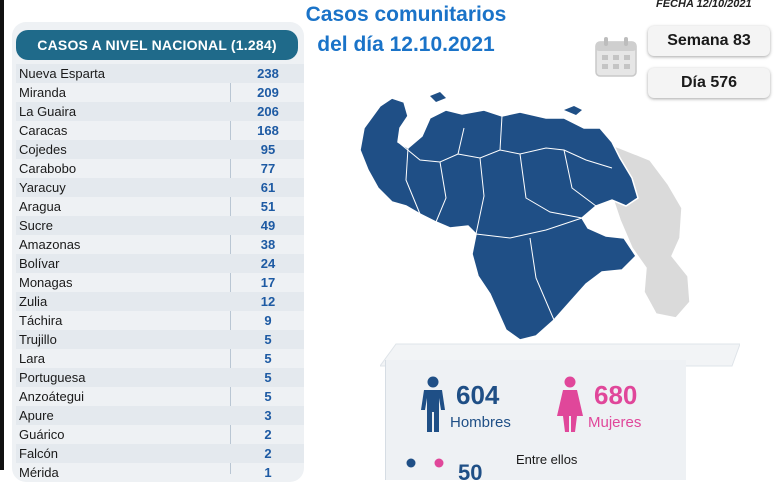 This screenshot has width=780, height=486. I want to click on state-name: Monagas, so click(46, 282).